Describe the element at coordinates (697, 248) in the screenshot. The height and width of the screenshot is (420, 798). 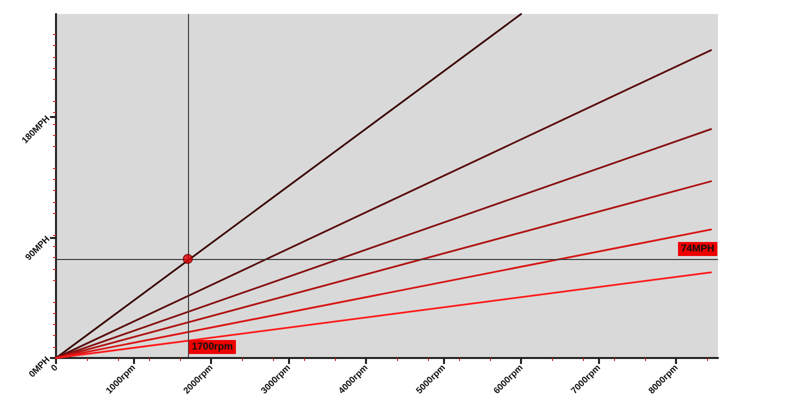
I see `ref-line-label: 74MPH` at that location.